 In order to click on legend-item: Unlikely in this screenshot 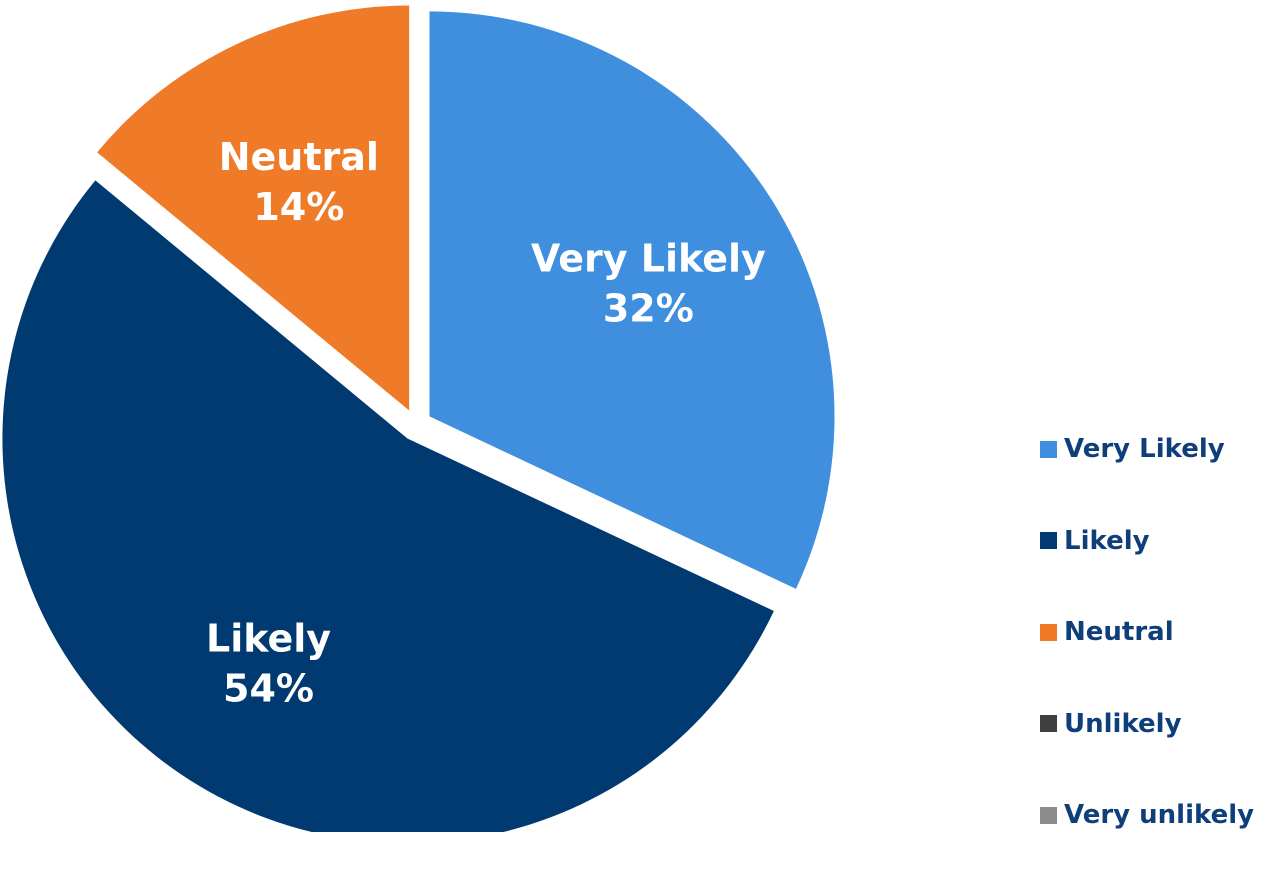, I will do `click(1147, 724)`.